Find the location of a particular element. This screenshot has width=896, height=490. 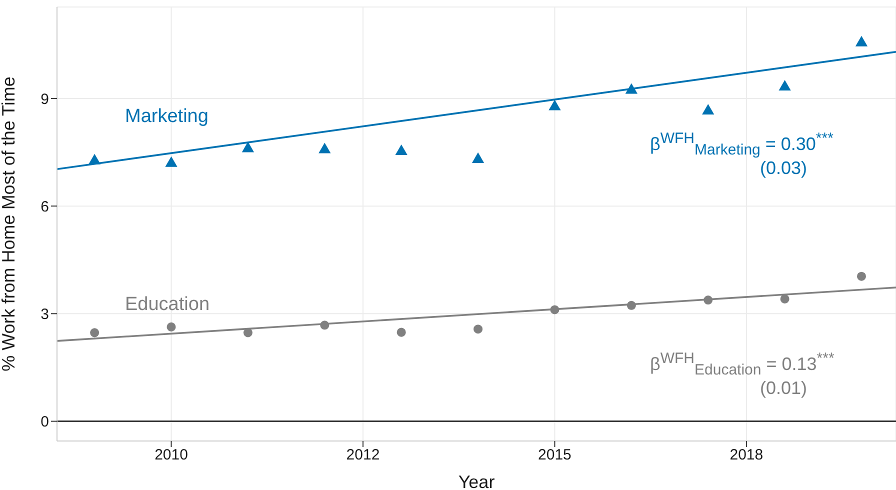

series-label: Education is located at coordinates (167, 305).